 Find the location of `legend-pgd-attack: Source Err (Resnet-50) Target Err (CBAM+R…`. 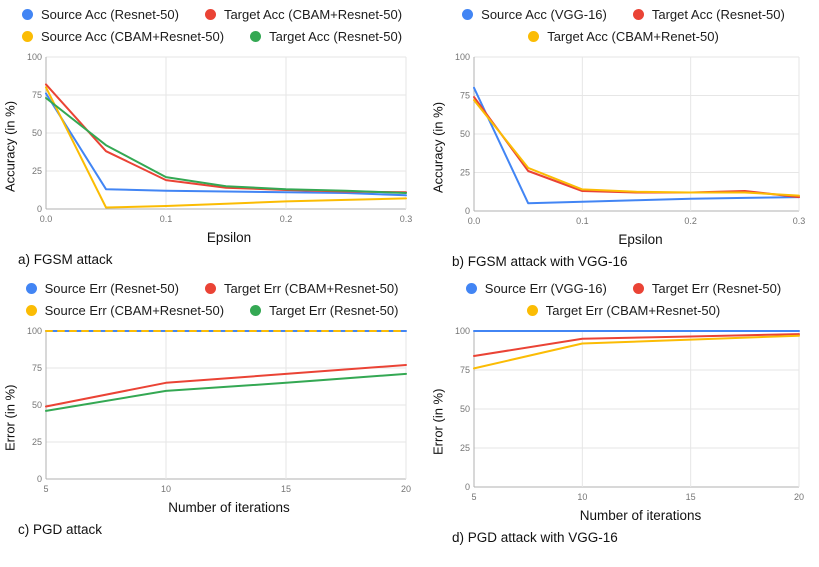

legend-pgd-attack: Source Err (Resnet-50) Target Err (CBAM+R… is located at coordinates (212, 297).